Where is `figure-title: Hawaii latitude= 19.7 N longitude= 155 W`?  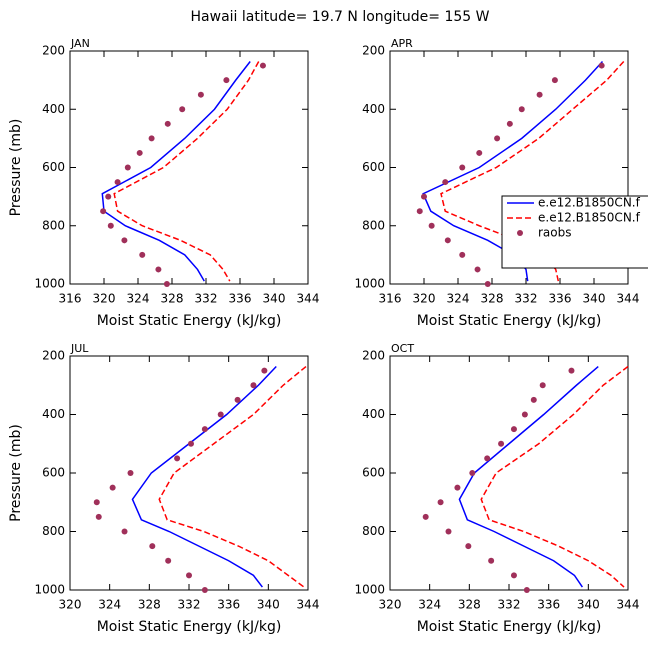
figure-title: Hawaii latitude= 19.7 N longitude= 155 W is located at coordinates (340, 17).